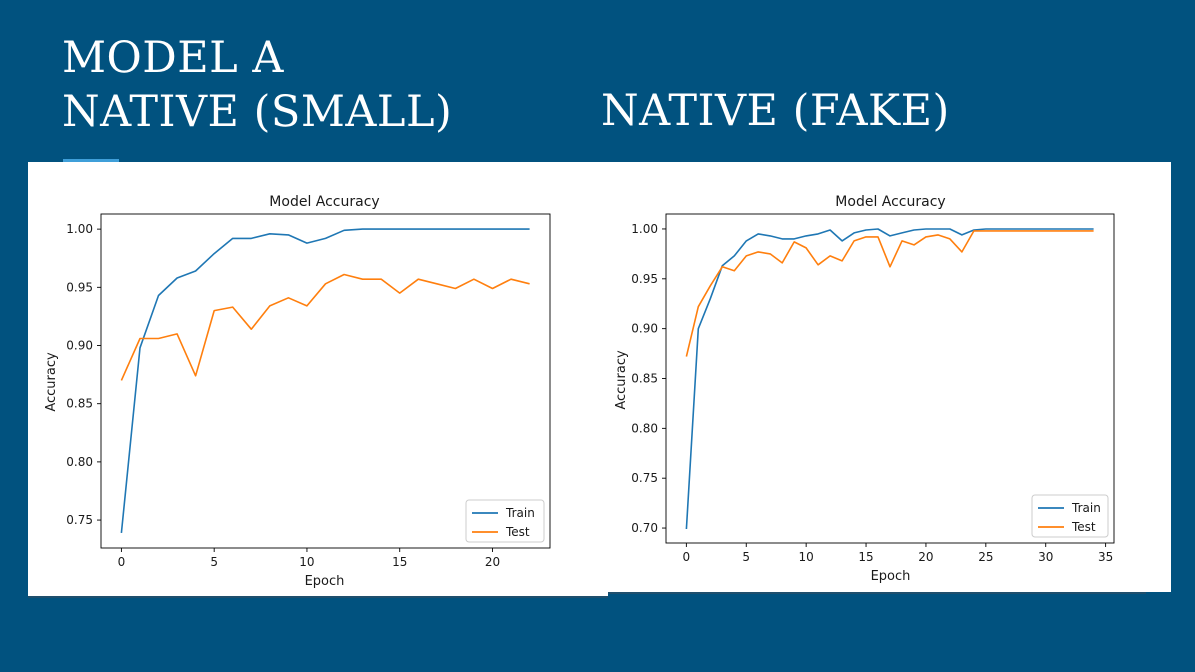 Image resolution: width=1195 pixels, height=672 pixels. What do you see at coordinates (257, 112) in the screenshot?
I see `left-title-line-2: NATIVE (SMALL)` at bounding box center [257, 112].